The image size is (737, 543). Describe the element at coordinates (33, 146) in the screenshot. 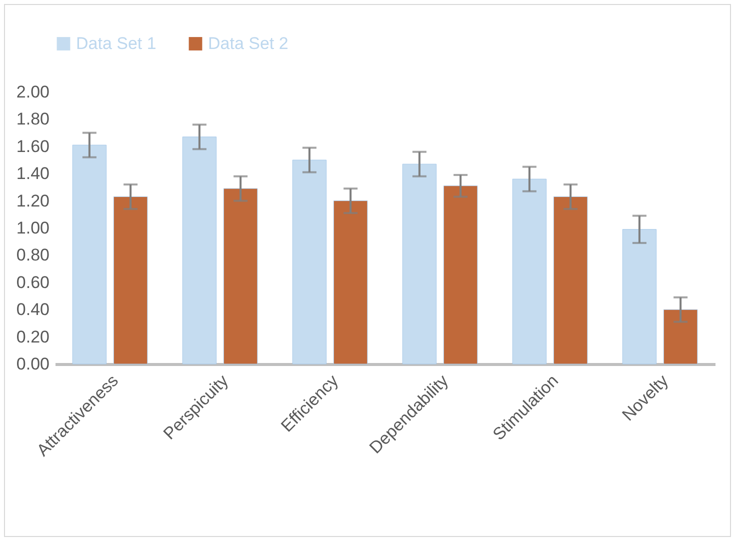

I see `y-tick-label: 1.60` at that location.